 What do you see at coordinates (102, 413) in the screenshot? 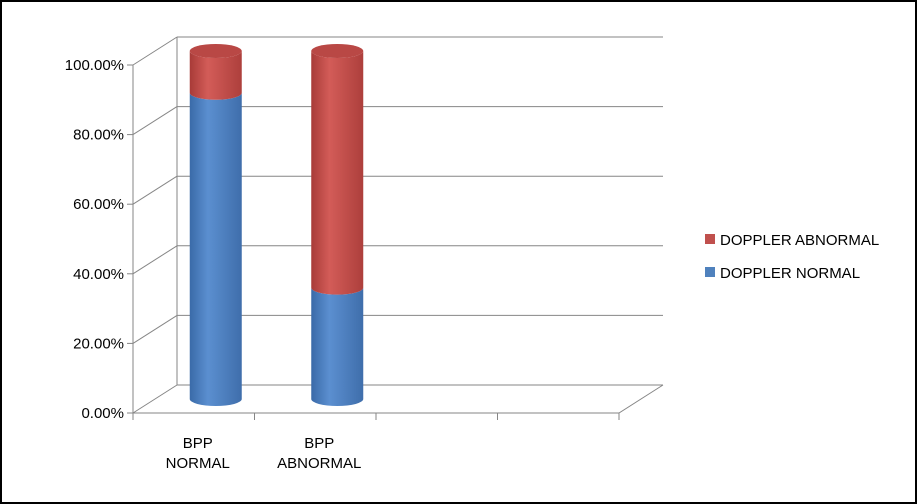
I see `y-tick-label: 0.00%` at bounding box center [102, 413].